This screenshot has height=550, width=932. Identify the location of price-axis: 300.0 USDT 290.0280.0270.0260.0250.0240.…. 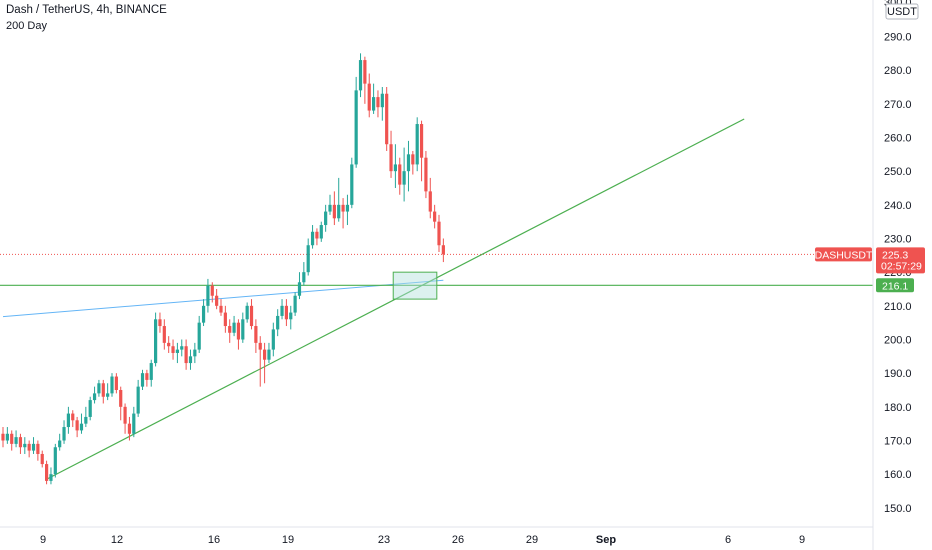
(901, 257).